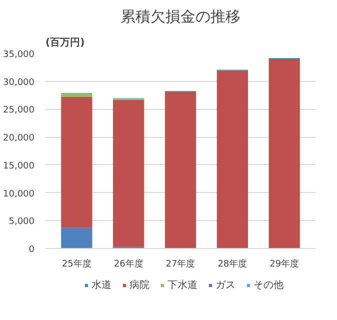 The image size is (337, 320). I want to click on x-tick-label: 29年度, so click(285, 264).